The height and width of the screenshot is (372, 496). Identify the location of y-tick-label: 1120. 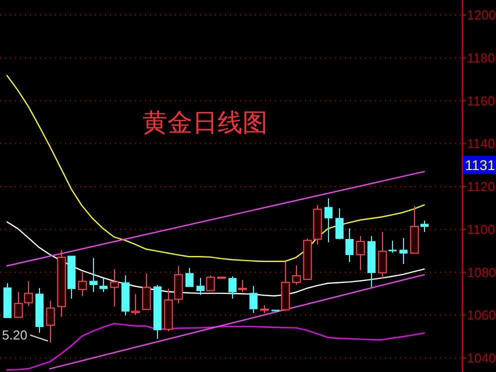
(481, 186).